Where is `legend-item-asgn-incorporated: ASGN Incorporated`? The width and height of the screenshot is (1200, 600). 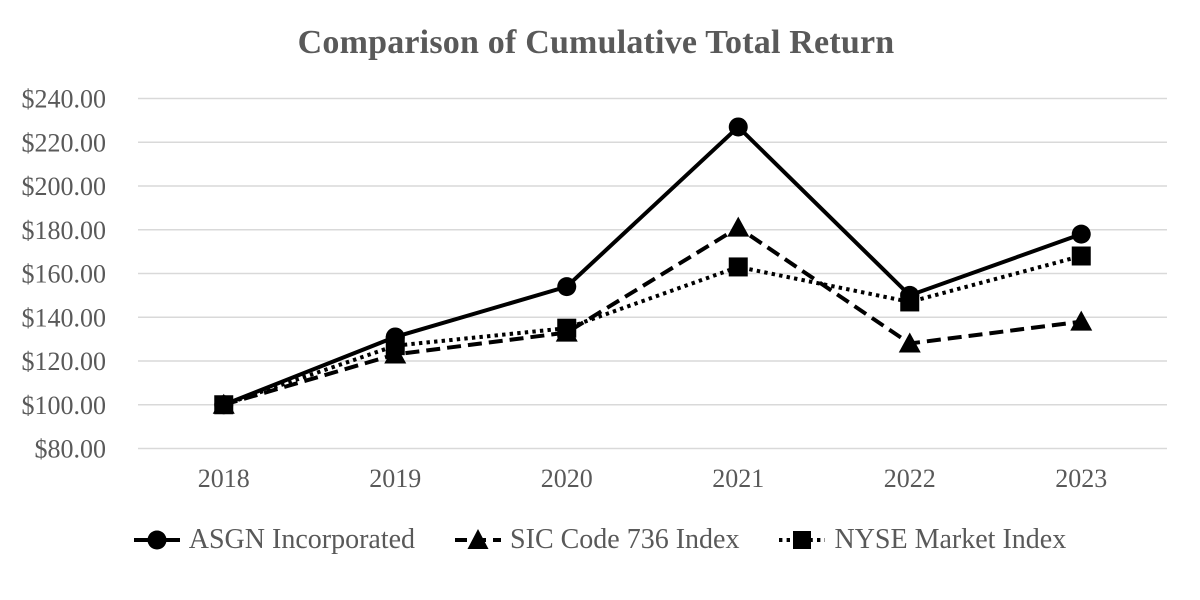 legend-item-asgn-incorporated: ASGN Incorporated is located at coordinates (274, 540).